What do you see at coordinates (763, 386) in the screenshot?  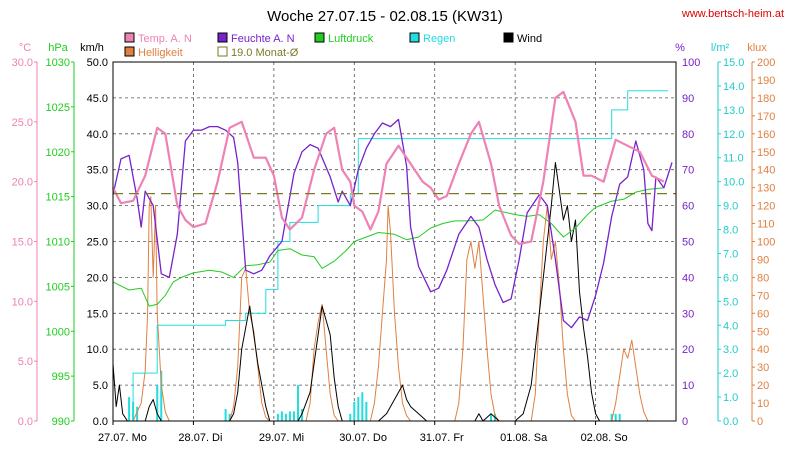 I see `lux-tick-label: 20` at bounding box center [763, 386].